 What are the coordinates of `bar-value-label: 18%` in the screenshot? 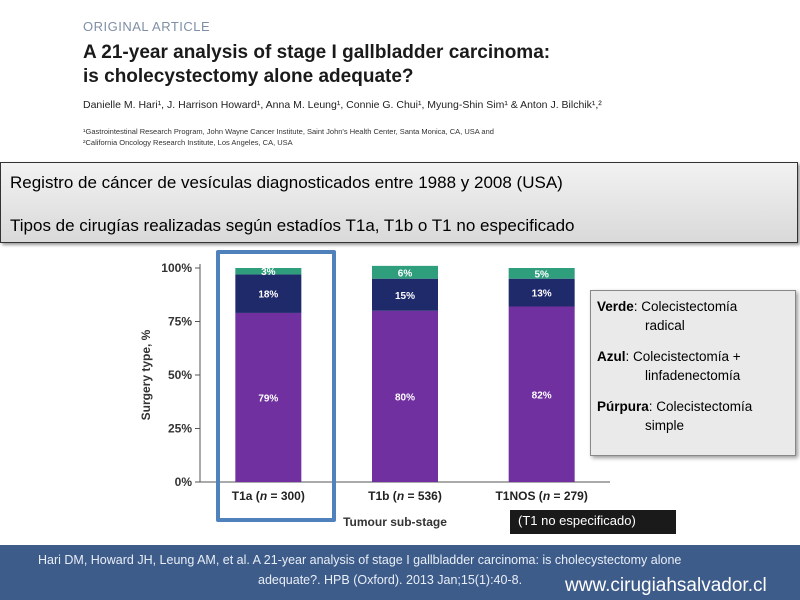 It's located at (268, 295).